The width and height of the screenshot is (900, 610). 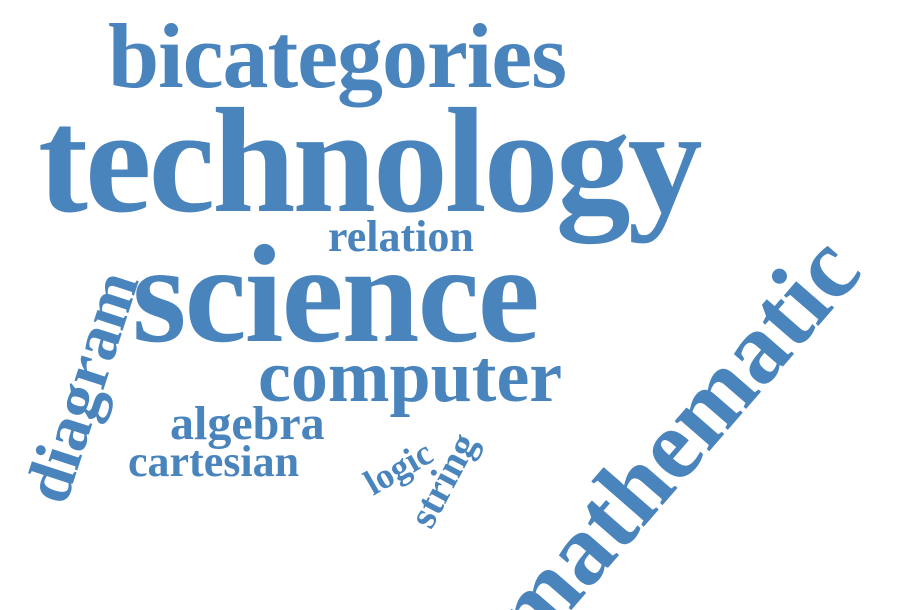 I want to click on word-cartesian: cartesian, so click(x=214, y=461).